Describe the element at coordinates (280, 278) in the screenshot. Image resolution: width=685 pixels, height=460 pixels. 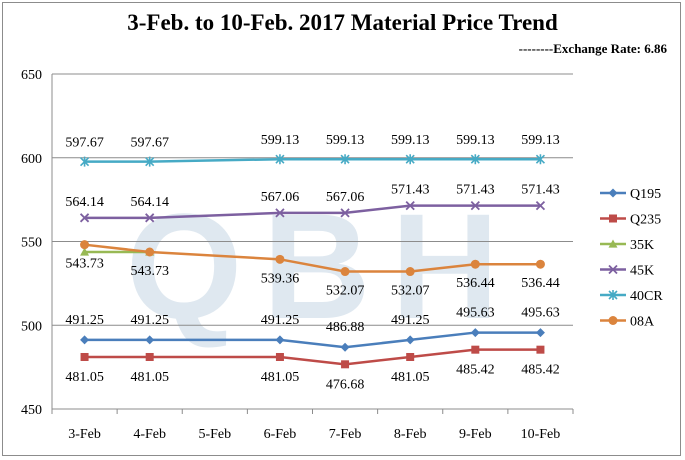
I see `data-label-08a: 539.36` at that location.